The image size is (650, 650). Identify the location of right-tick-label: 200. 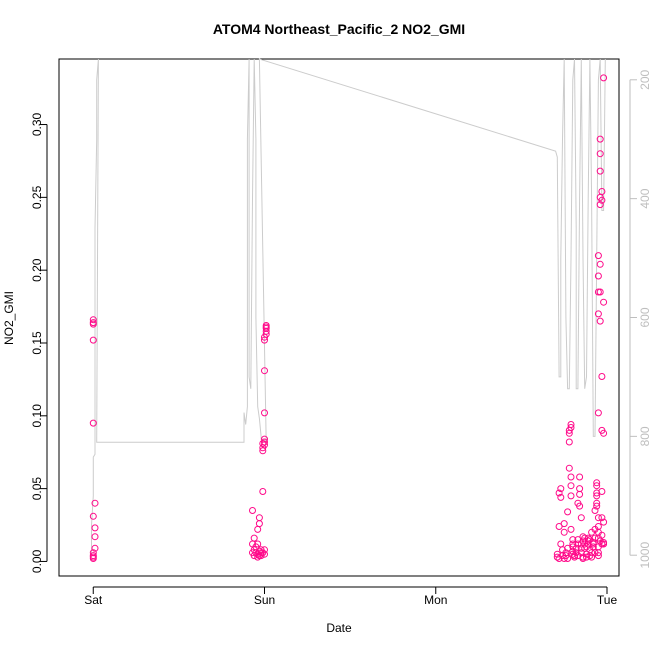
(644, 79).